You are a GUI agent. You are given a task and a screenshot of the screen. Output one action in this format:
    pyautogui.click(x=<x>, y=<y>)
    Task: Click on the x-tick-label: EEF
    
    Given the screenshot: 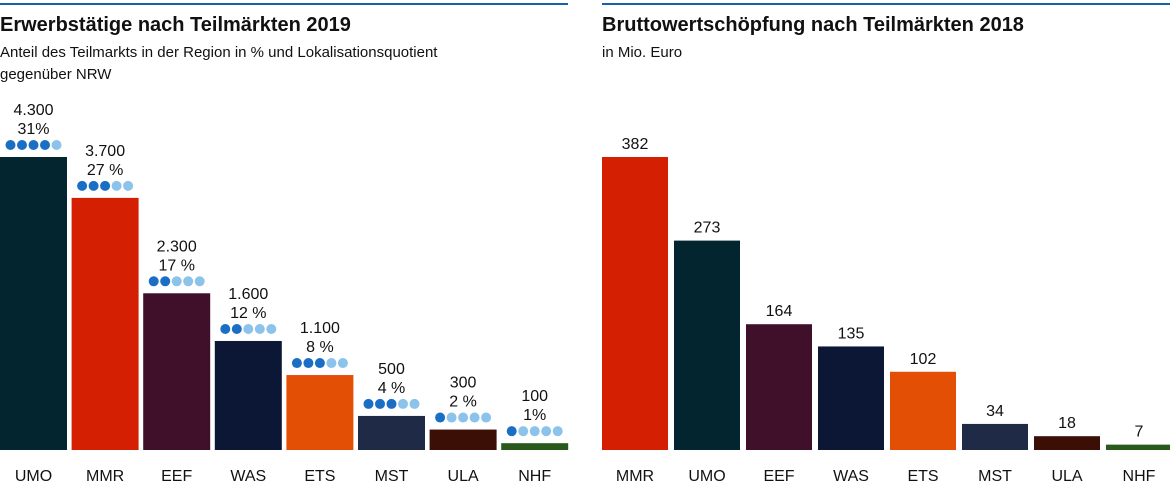 What is the action you would take?
    pyautogui.click(x=778, y=476)
    